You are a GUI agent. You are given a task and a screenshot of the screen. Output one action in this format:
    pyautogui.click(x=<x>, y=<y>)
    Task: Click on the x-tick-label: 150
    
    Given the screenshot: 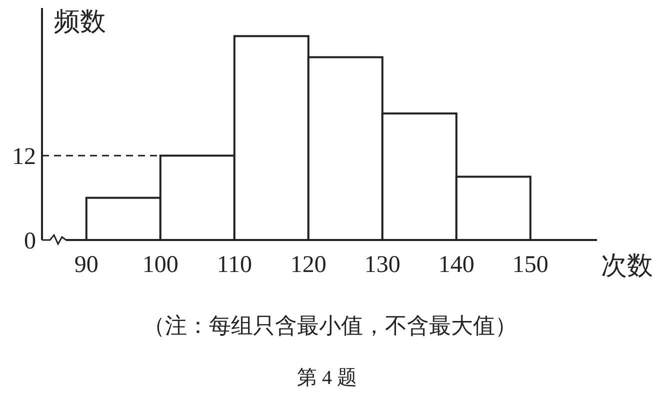 What is the action you would take?
    pyautogui.click(x=530, y=265)
    